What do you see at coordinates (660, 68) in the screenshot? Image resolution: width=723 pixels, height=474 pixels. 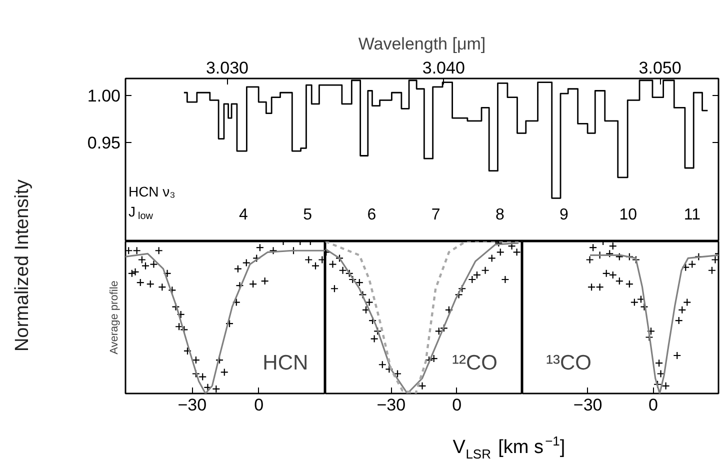 I see `x-tick-label: 3.050` at bounding box center [660, 68].